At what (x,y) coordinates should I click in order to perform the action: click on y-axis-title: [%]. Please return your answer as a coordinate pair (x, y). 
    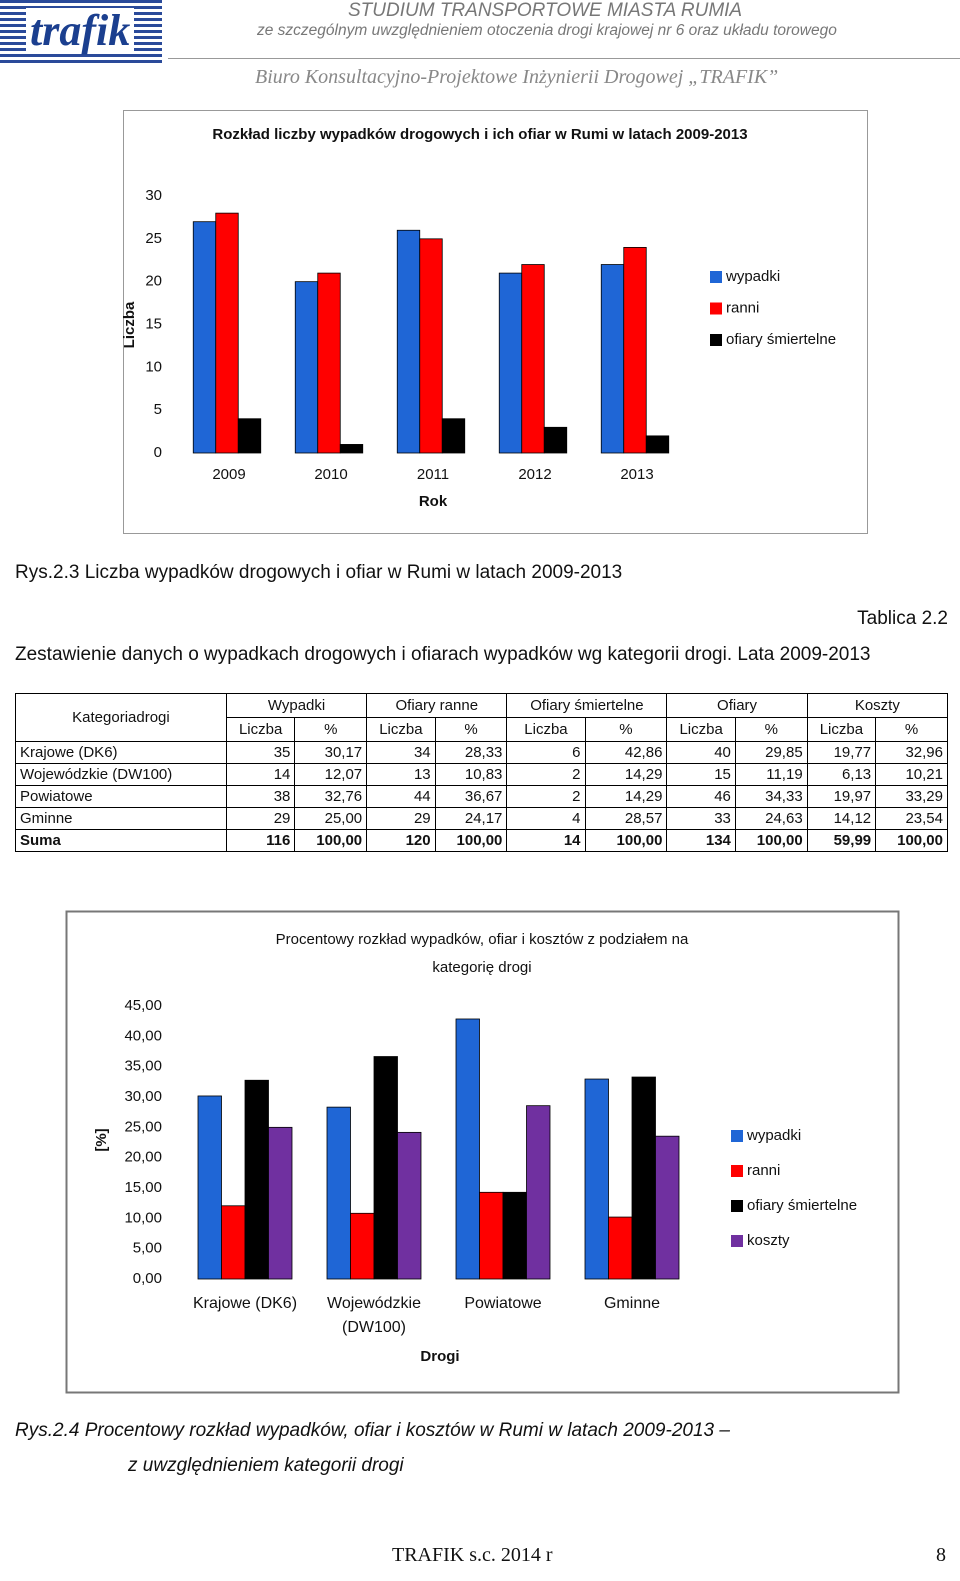
    Looking at the image, I should click on (101, 1139).